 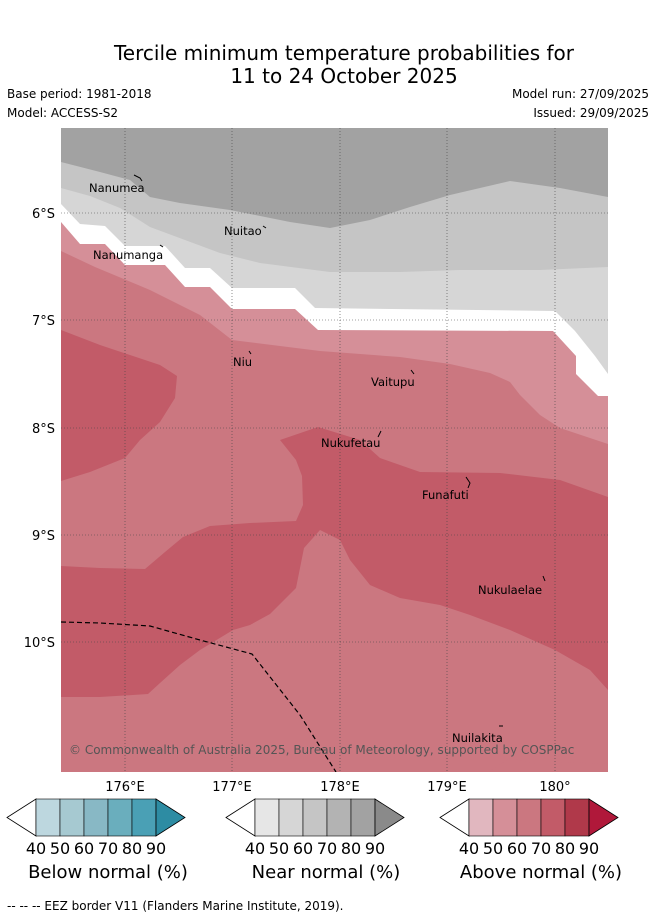 I want to click on place-label: Nuitao, so click(x=243, y=231).